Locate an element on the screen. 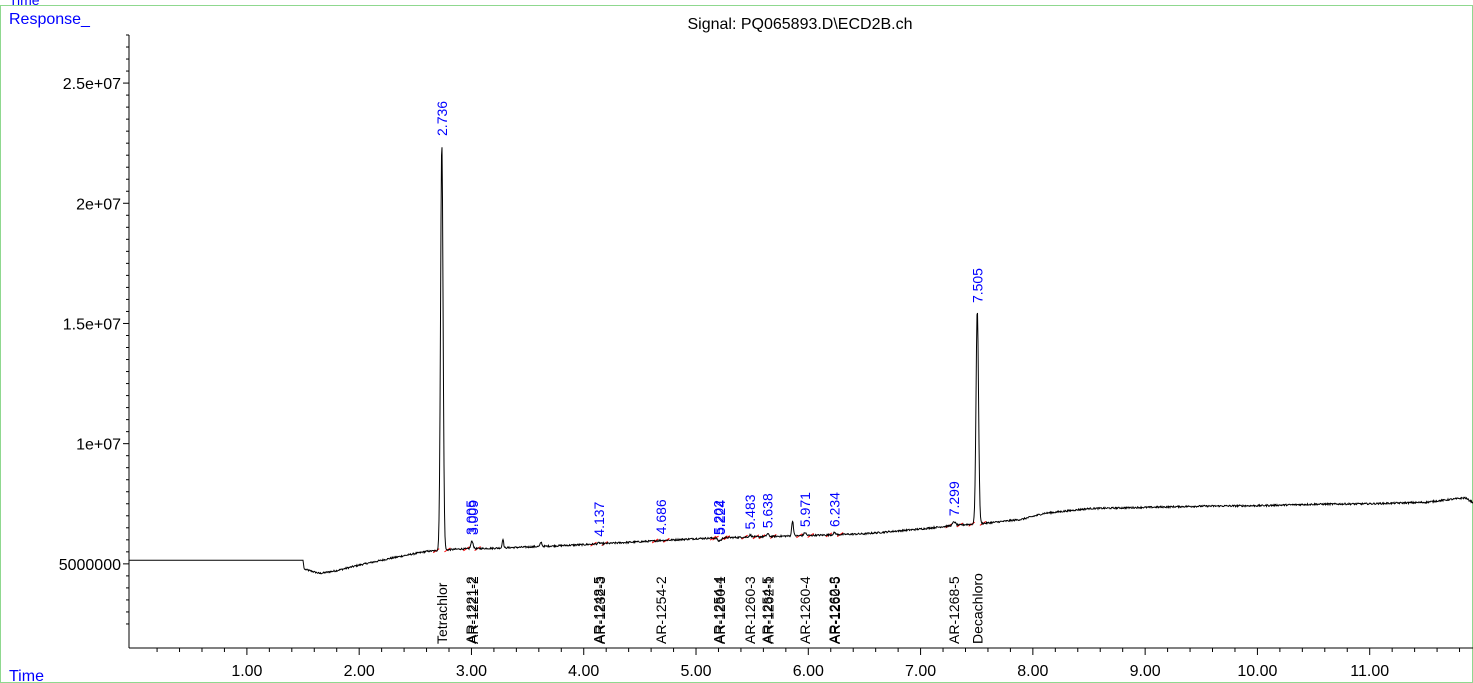 The height and width of the screenshot is (683, 1473). peak-label: 5.202 is located at coordinates (719, 517).